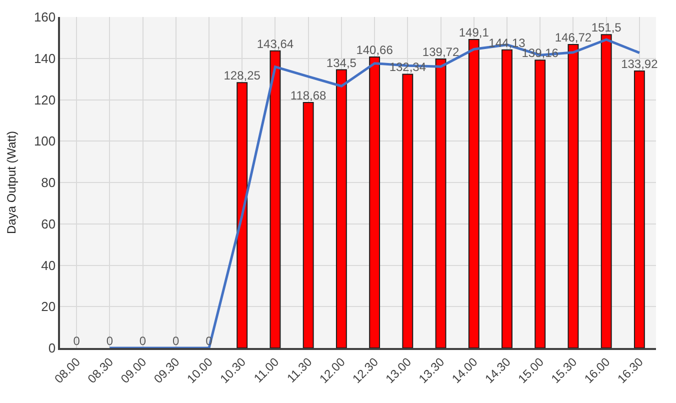 This screenshot has width=676, height=403. What do you see at coordinates (52, 348) in the screenshot?
I see `y-tick-label: 0` at bounding box center [52, 348].